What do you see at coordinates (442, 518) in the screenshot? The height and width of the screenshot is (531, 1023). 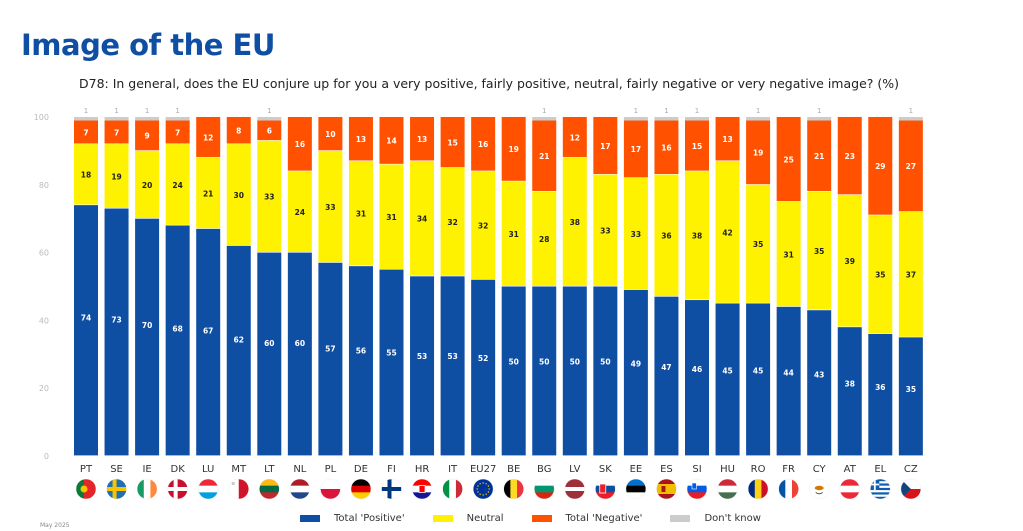 I see `legend-swatch-neutral` at bounding box center [442, 518].